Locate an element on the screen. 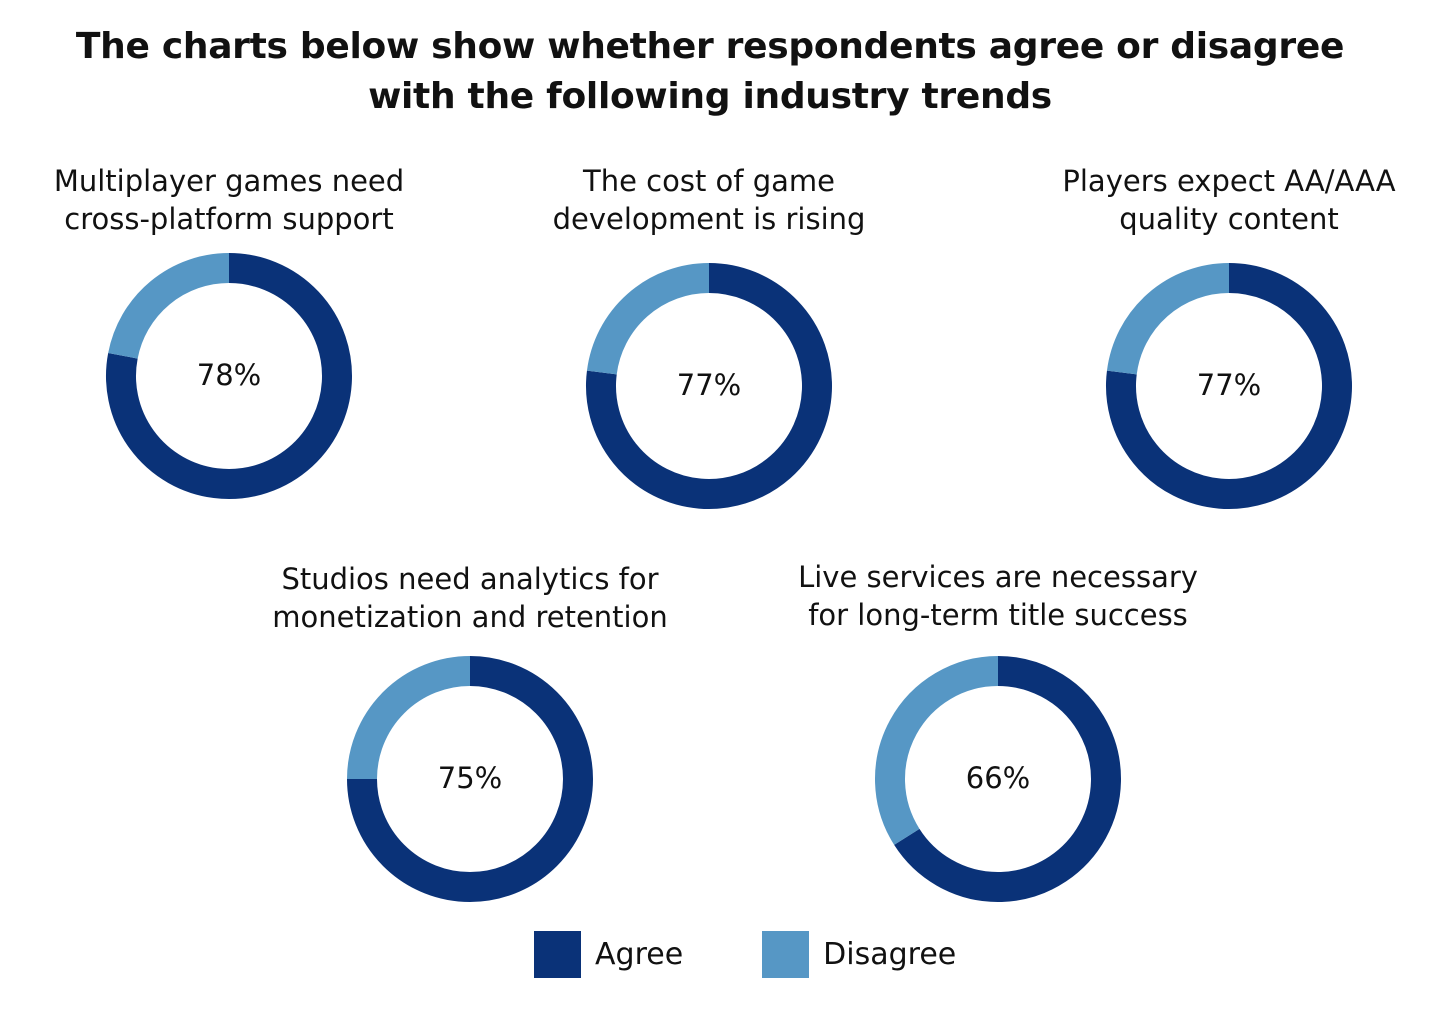 This screenshot has width=1456, height=1032. donut-title-line-1: Players expect AA/AAA is located at coordinates (1229, 181).